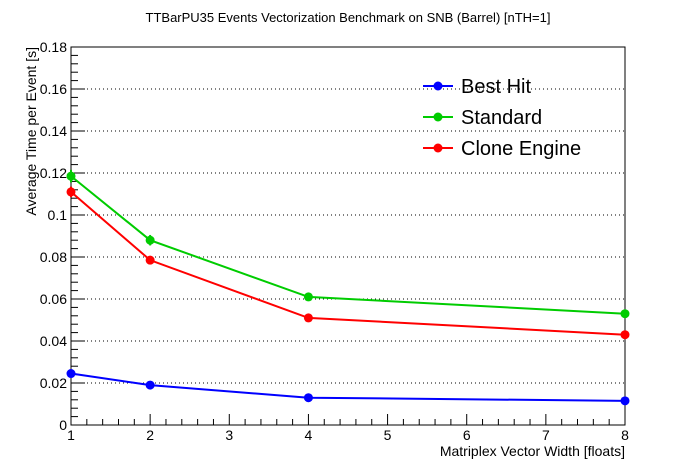 The image size is (696, 472). What do you see at coordinates (521, 149) in the screenshot?
I see `legend-label: Clone Engine` at bounding box center [521, 149].